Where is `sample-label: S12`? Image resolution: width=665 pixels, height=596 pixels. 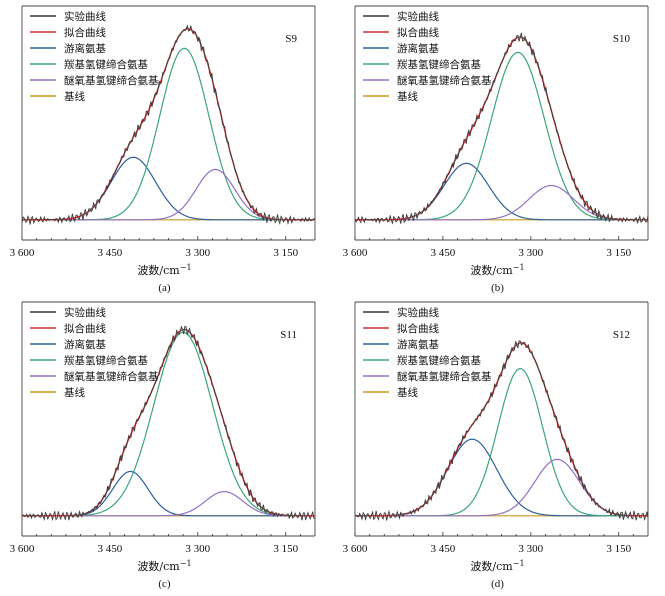
sample-label: S12 is located at coordinates (621, 335).